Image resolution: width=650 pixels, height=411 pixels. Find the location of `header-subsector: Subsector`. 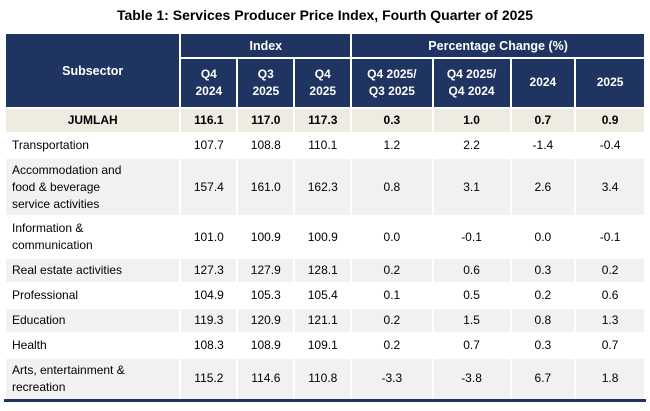

header-subsector: Subsector is located at coordinates (92, 70).